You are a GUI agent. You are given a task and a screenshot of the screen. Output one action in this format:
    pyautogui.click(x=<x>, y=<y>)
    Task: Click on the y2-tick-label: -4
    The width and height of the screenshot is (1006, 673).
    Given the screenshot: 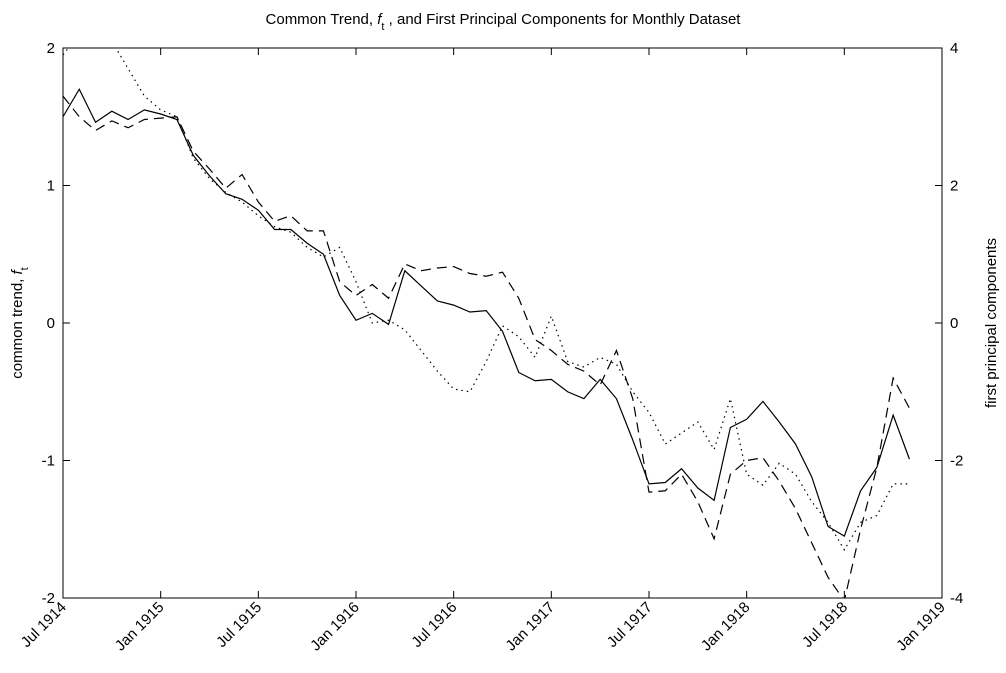 What is the action you would take?
    pyautogui.click(x=956, y=598)
    